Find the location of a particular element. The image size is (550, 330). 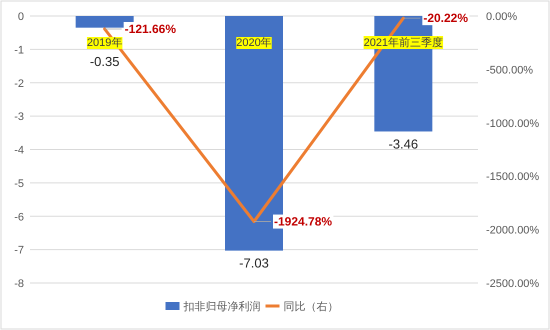

y-tick-label: -3 is located at coordinates (19, 117).